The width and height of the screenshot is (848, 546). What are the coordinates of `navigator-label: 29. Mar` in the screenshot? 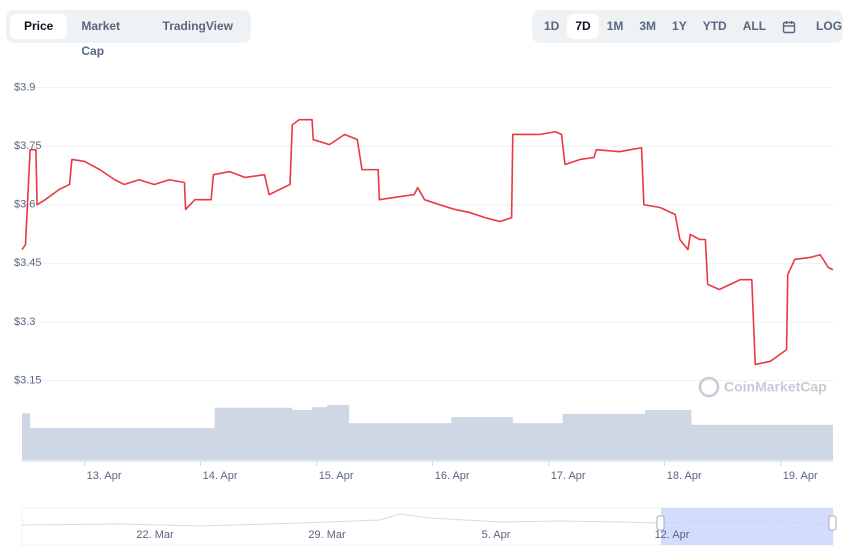 It's located at (327, 535).